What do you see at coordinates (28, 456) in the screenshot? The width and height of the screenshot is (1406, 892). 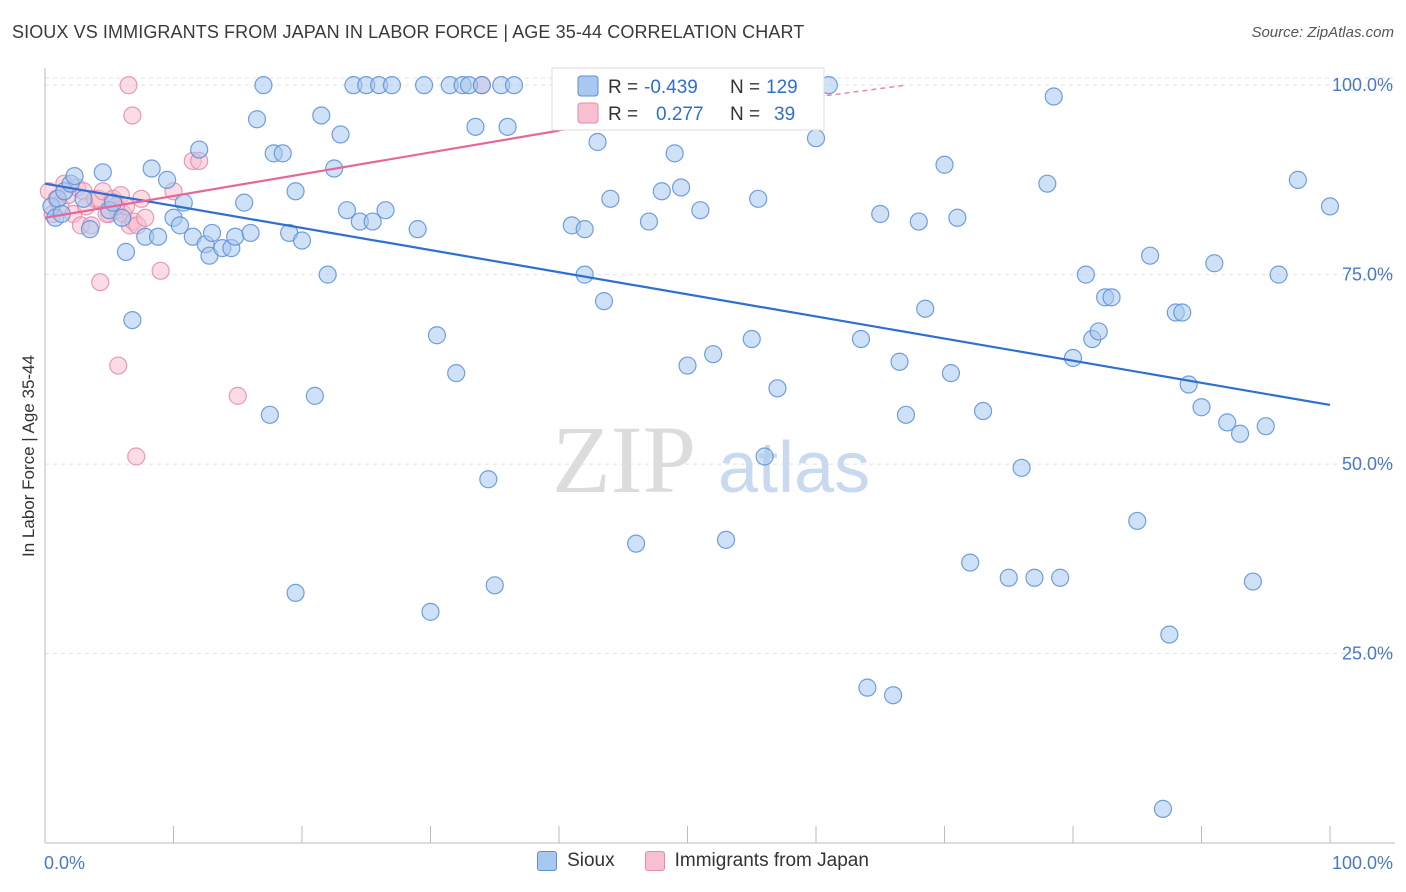 I see `y-axis-label: In Labor Force | Age 35-44` at bounding box center [28, 456].